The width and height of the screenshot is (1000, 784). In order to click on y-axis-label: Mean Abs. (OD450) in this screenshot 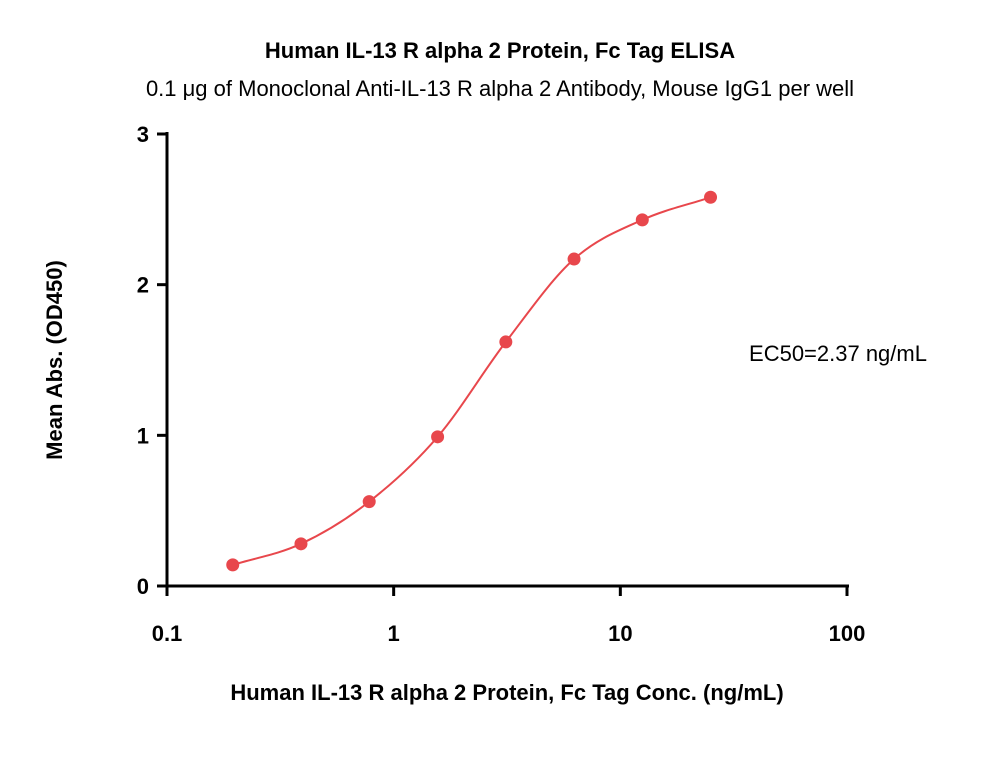, I will do `click(54, 360)`.